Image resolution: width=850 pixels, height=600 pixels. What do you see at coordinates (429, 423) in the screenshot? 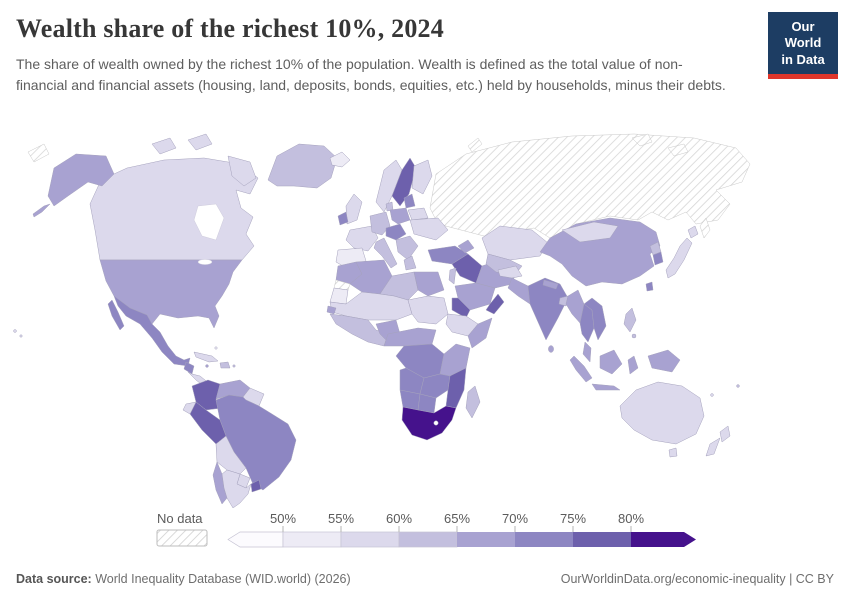
I see `map-region-south-africa` at bounding box center [429, 423].